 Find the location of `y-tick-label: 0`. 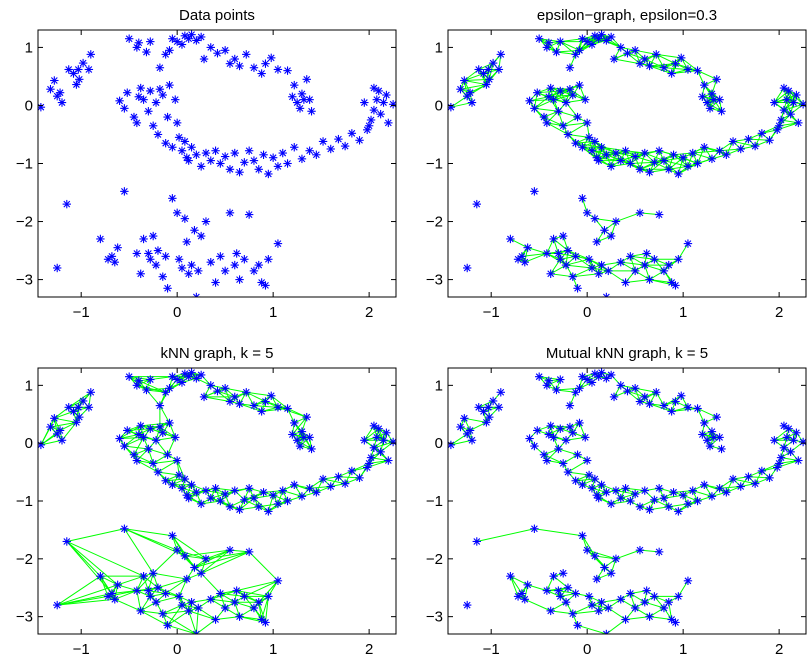

y-tick-label: 0 is located at coordinates (439, 105).